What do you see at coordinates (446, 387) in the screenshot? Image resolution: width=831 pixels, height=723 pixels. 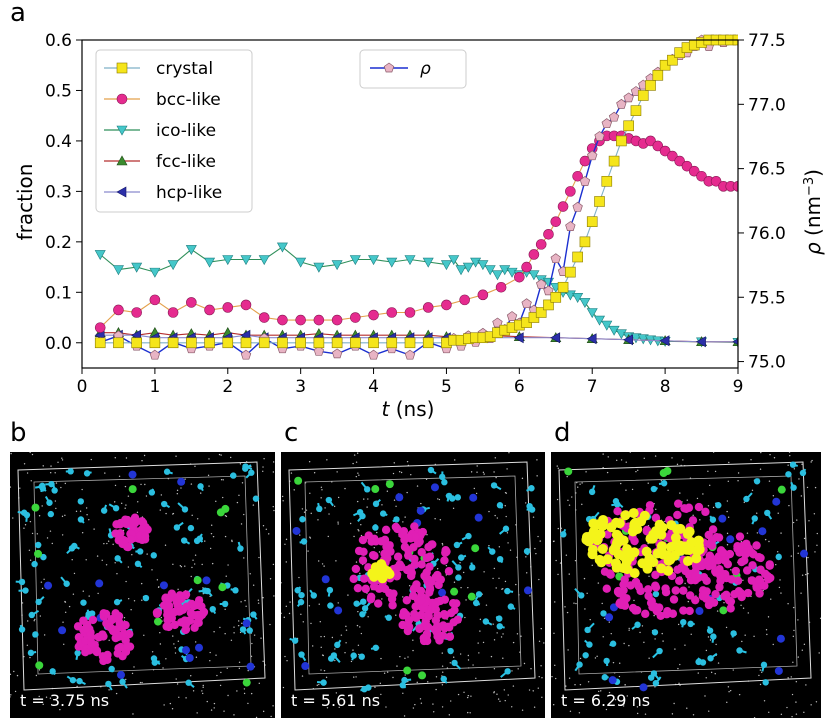 I see `x-tick-label: 5` at bounding box center [446, 387].